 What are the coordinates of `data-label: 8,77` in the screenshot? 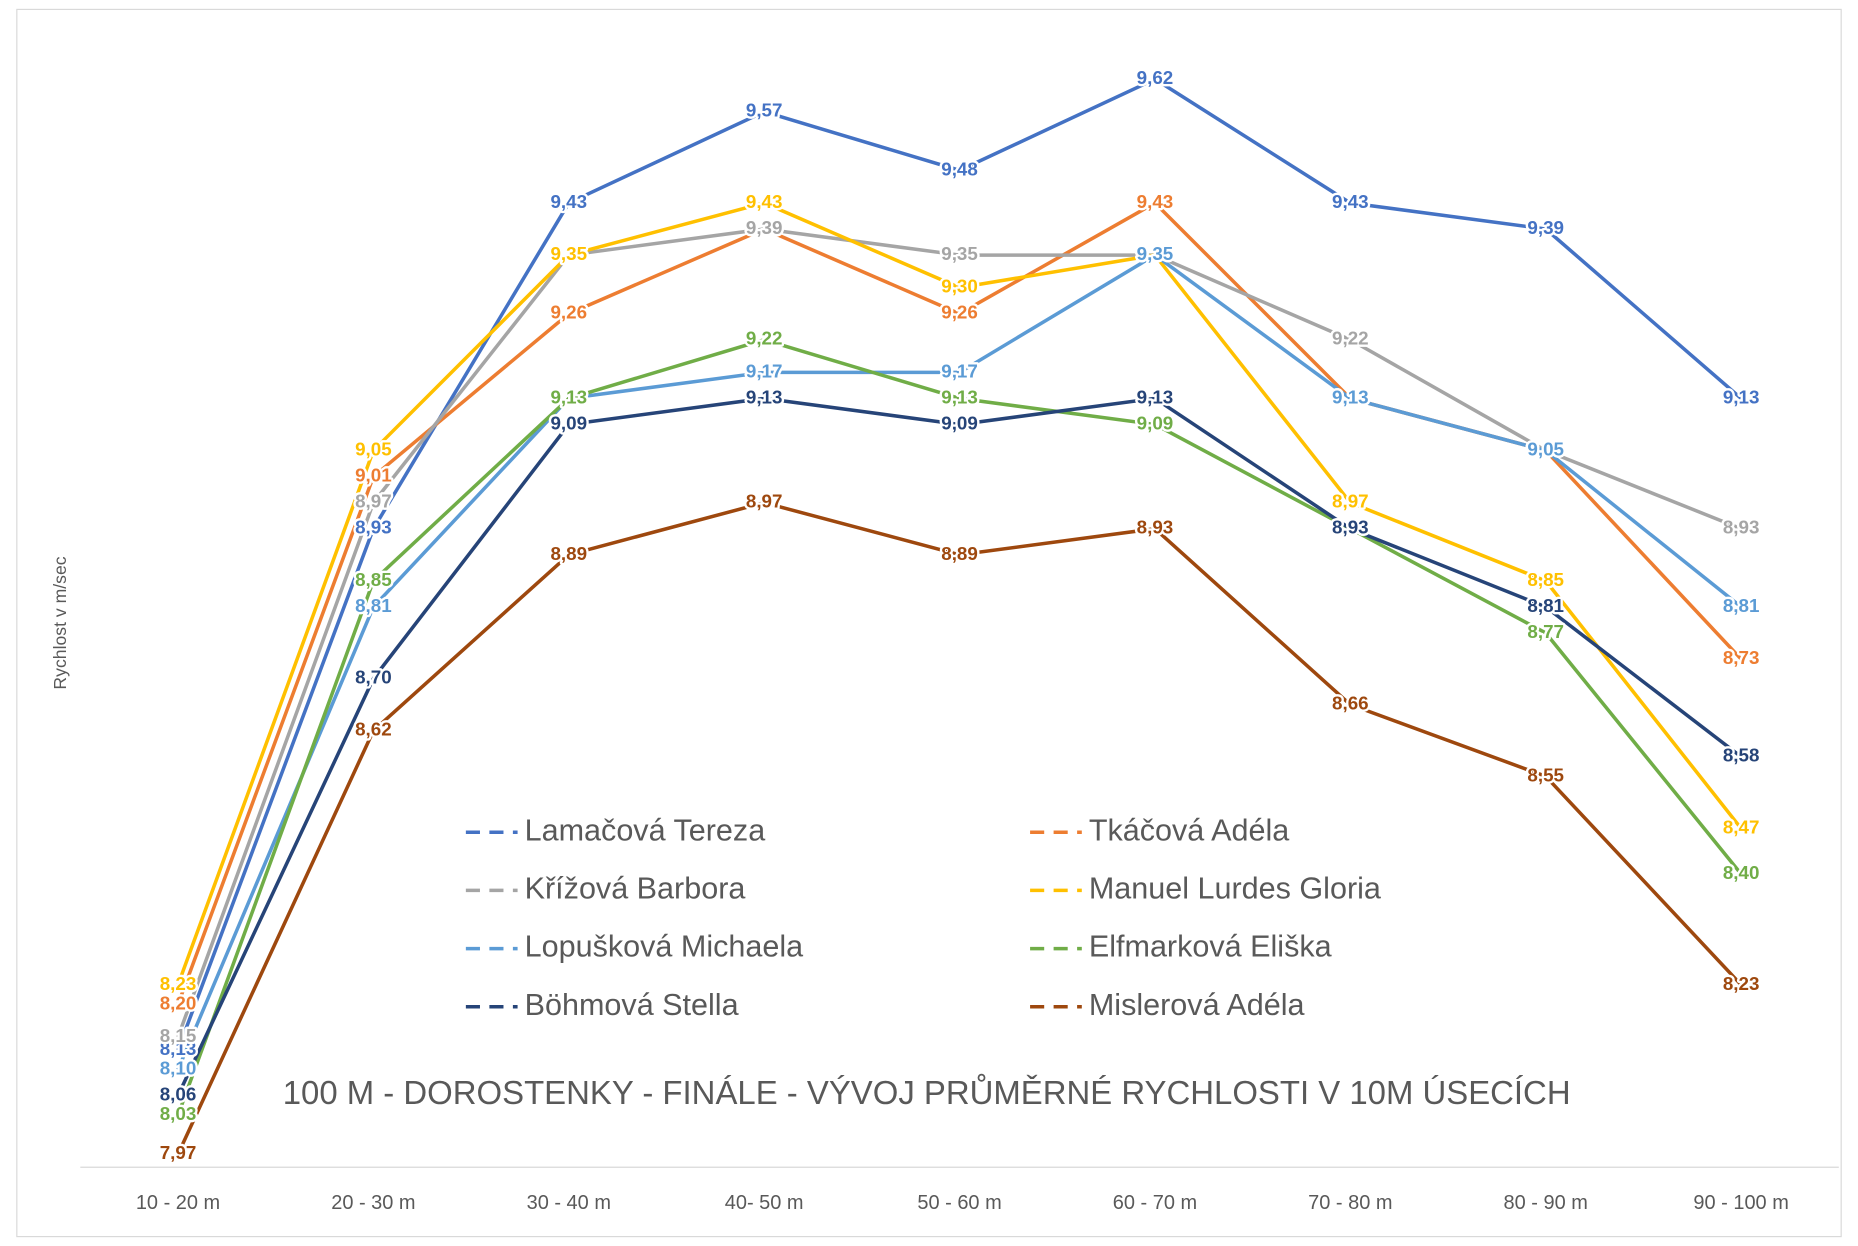 It's located at (1545, 631).